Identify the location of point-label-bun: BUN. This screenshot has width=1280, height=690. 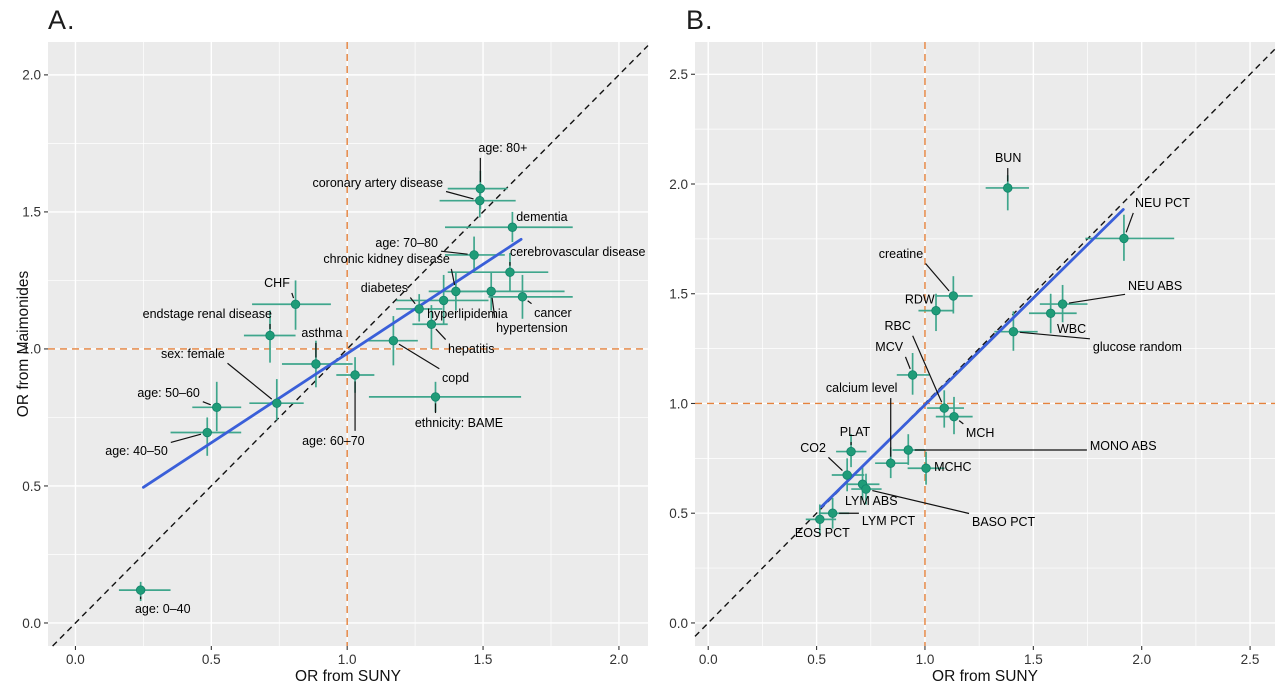
(1008, 158).